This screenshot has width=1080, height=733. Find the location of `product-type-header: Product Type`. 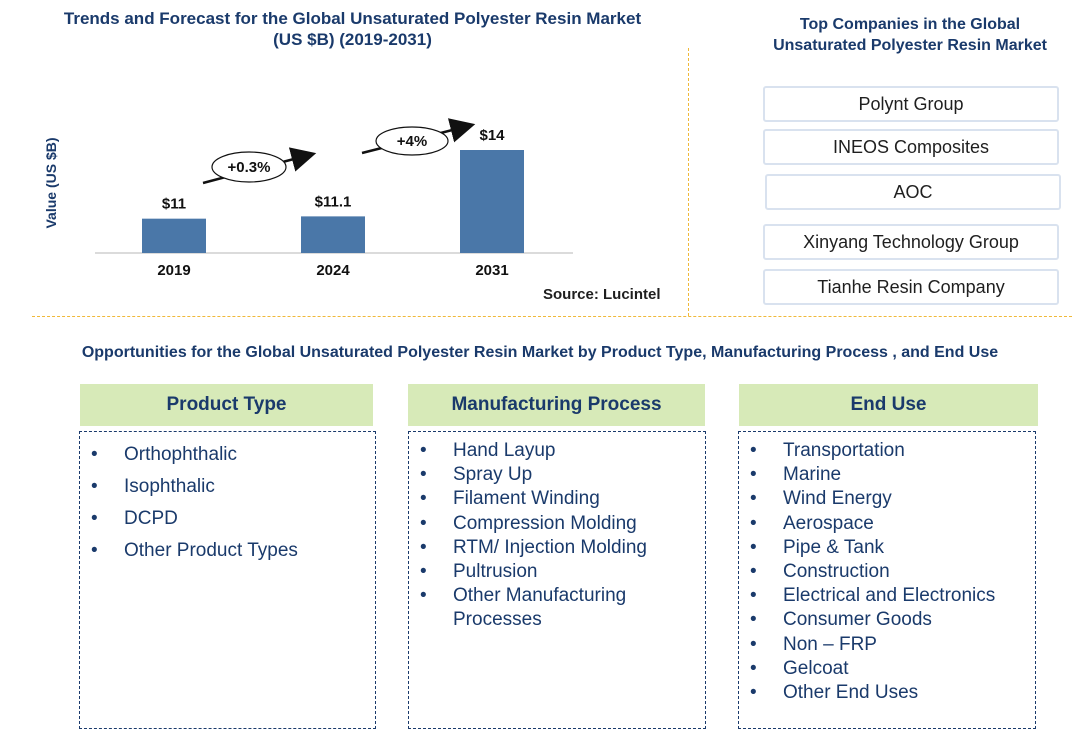

product-type-header: Product Type is located at coordinates (226, 405).